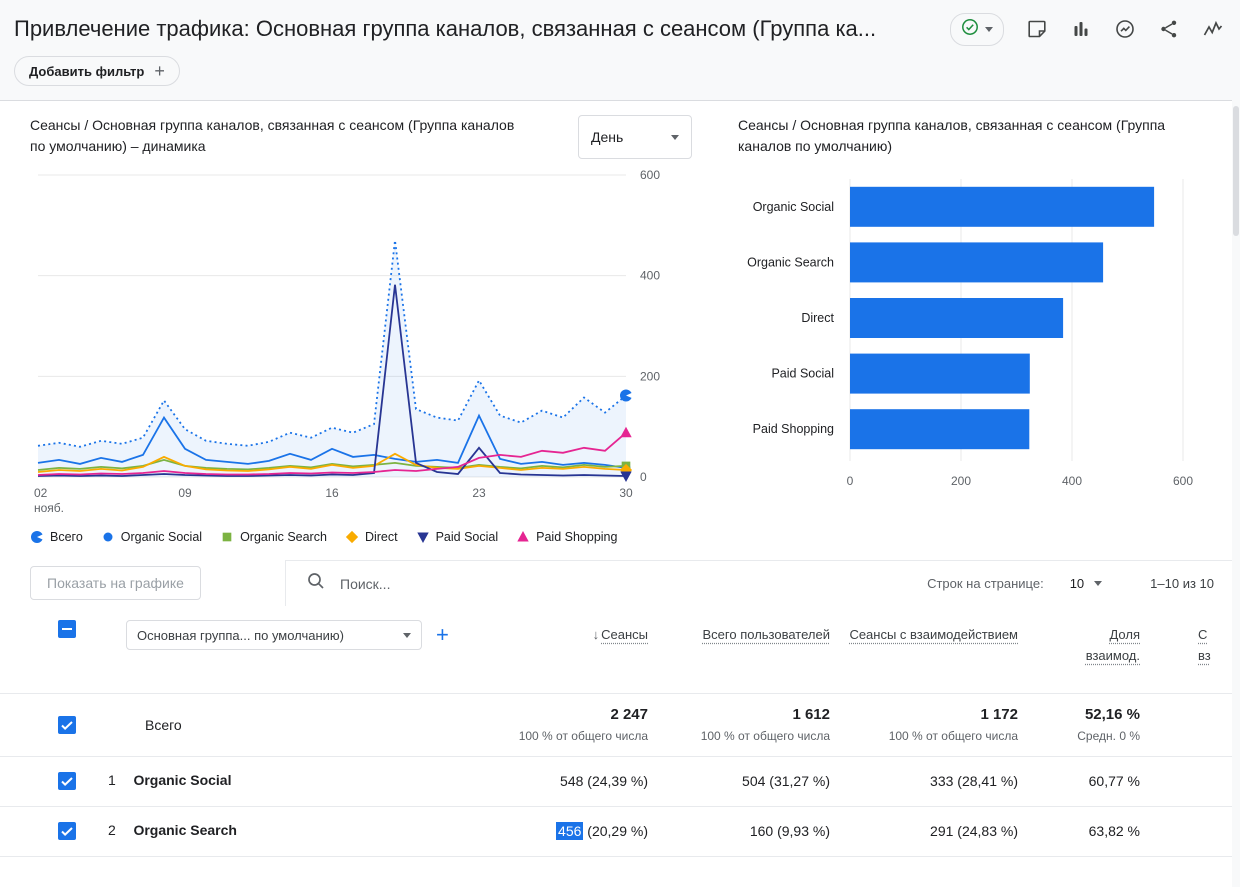  What do you see at coordinates (766, 634) in the screenshot?
I see `column-header-users: Всего пользователей` at bounding box center [766, 634].